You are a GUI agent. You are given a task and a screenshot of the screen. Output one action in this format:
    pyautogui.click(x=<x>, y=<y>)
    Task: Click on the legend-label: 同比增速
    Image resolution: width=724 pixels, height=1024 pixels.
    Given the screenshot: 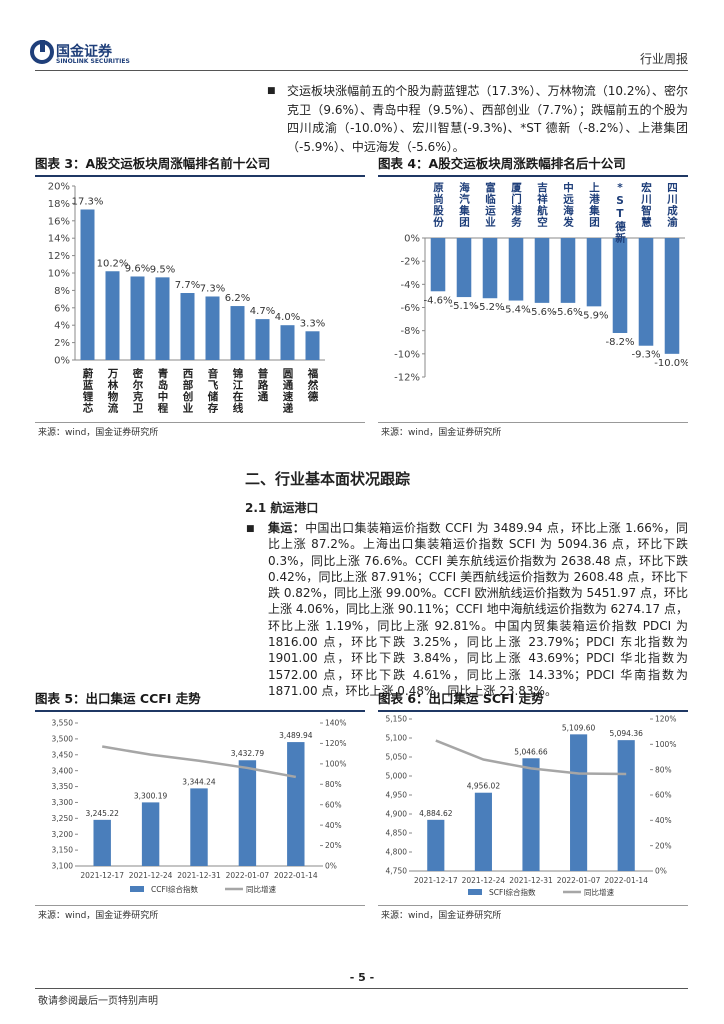 What is the action you would take?
    pyautogui.click(x=261, y=889)
    